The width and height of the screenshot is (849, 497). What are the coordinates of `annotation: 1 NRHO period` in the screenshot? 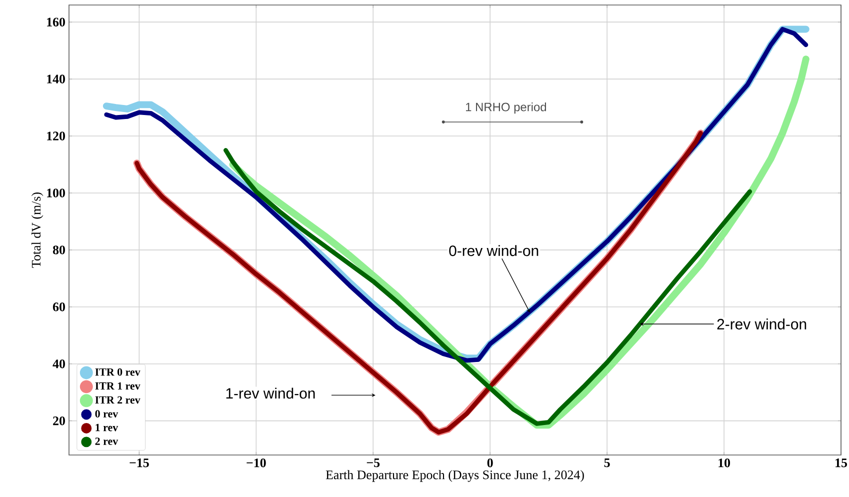 It's located at (506, 108).